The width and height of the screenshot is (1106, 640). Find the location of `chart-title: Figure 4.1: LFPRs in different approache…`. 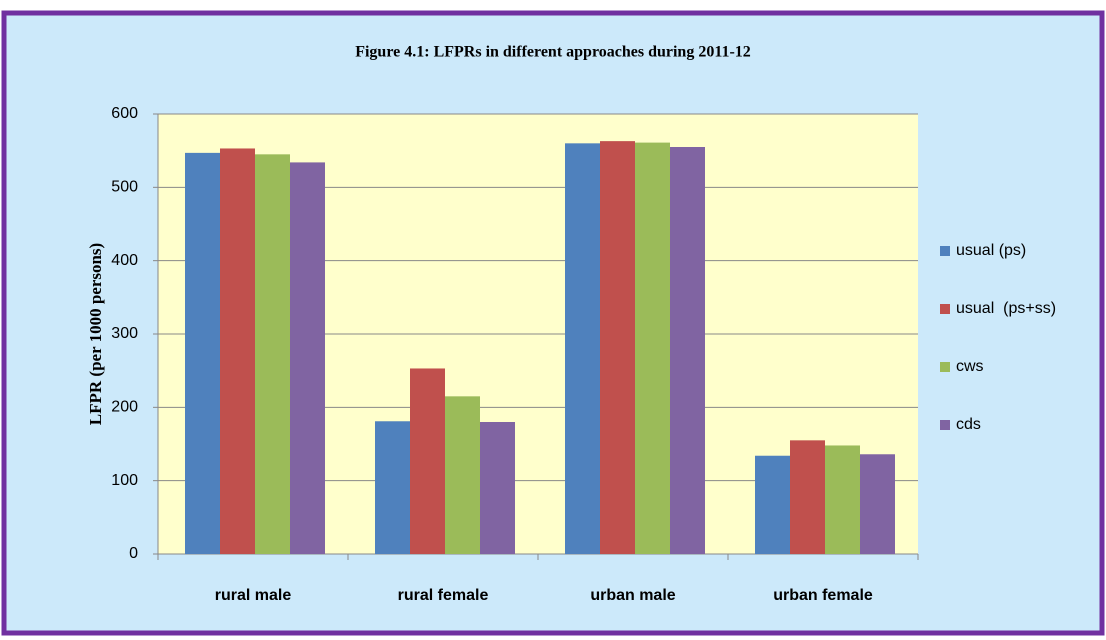

chart-title: Figure 4.1: LFPRs in different approache… is located at coordinates (553, 52).